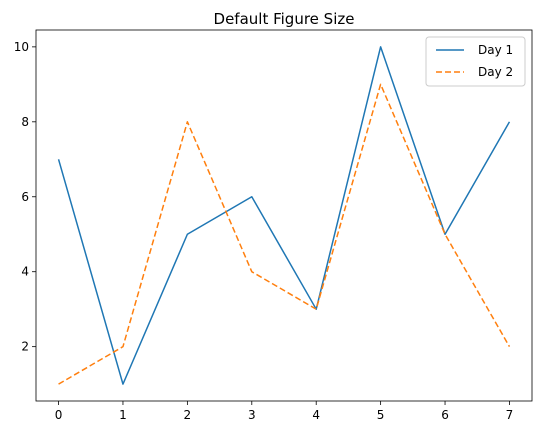 The height and width of the screenshot is (435, 543). What do you see at coordinates (445, 415) in the screenshot?
I see `x-tick-label: 6` at bounding box center [445, 415].